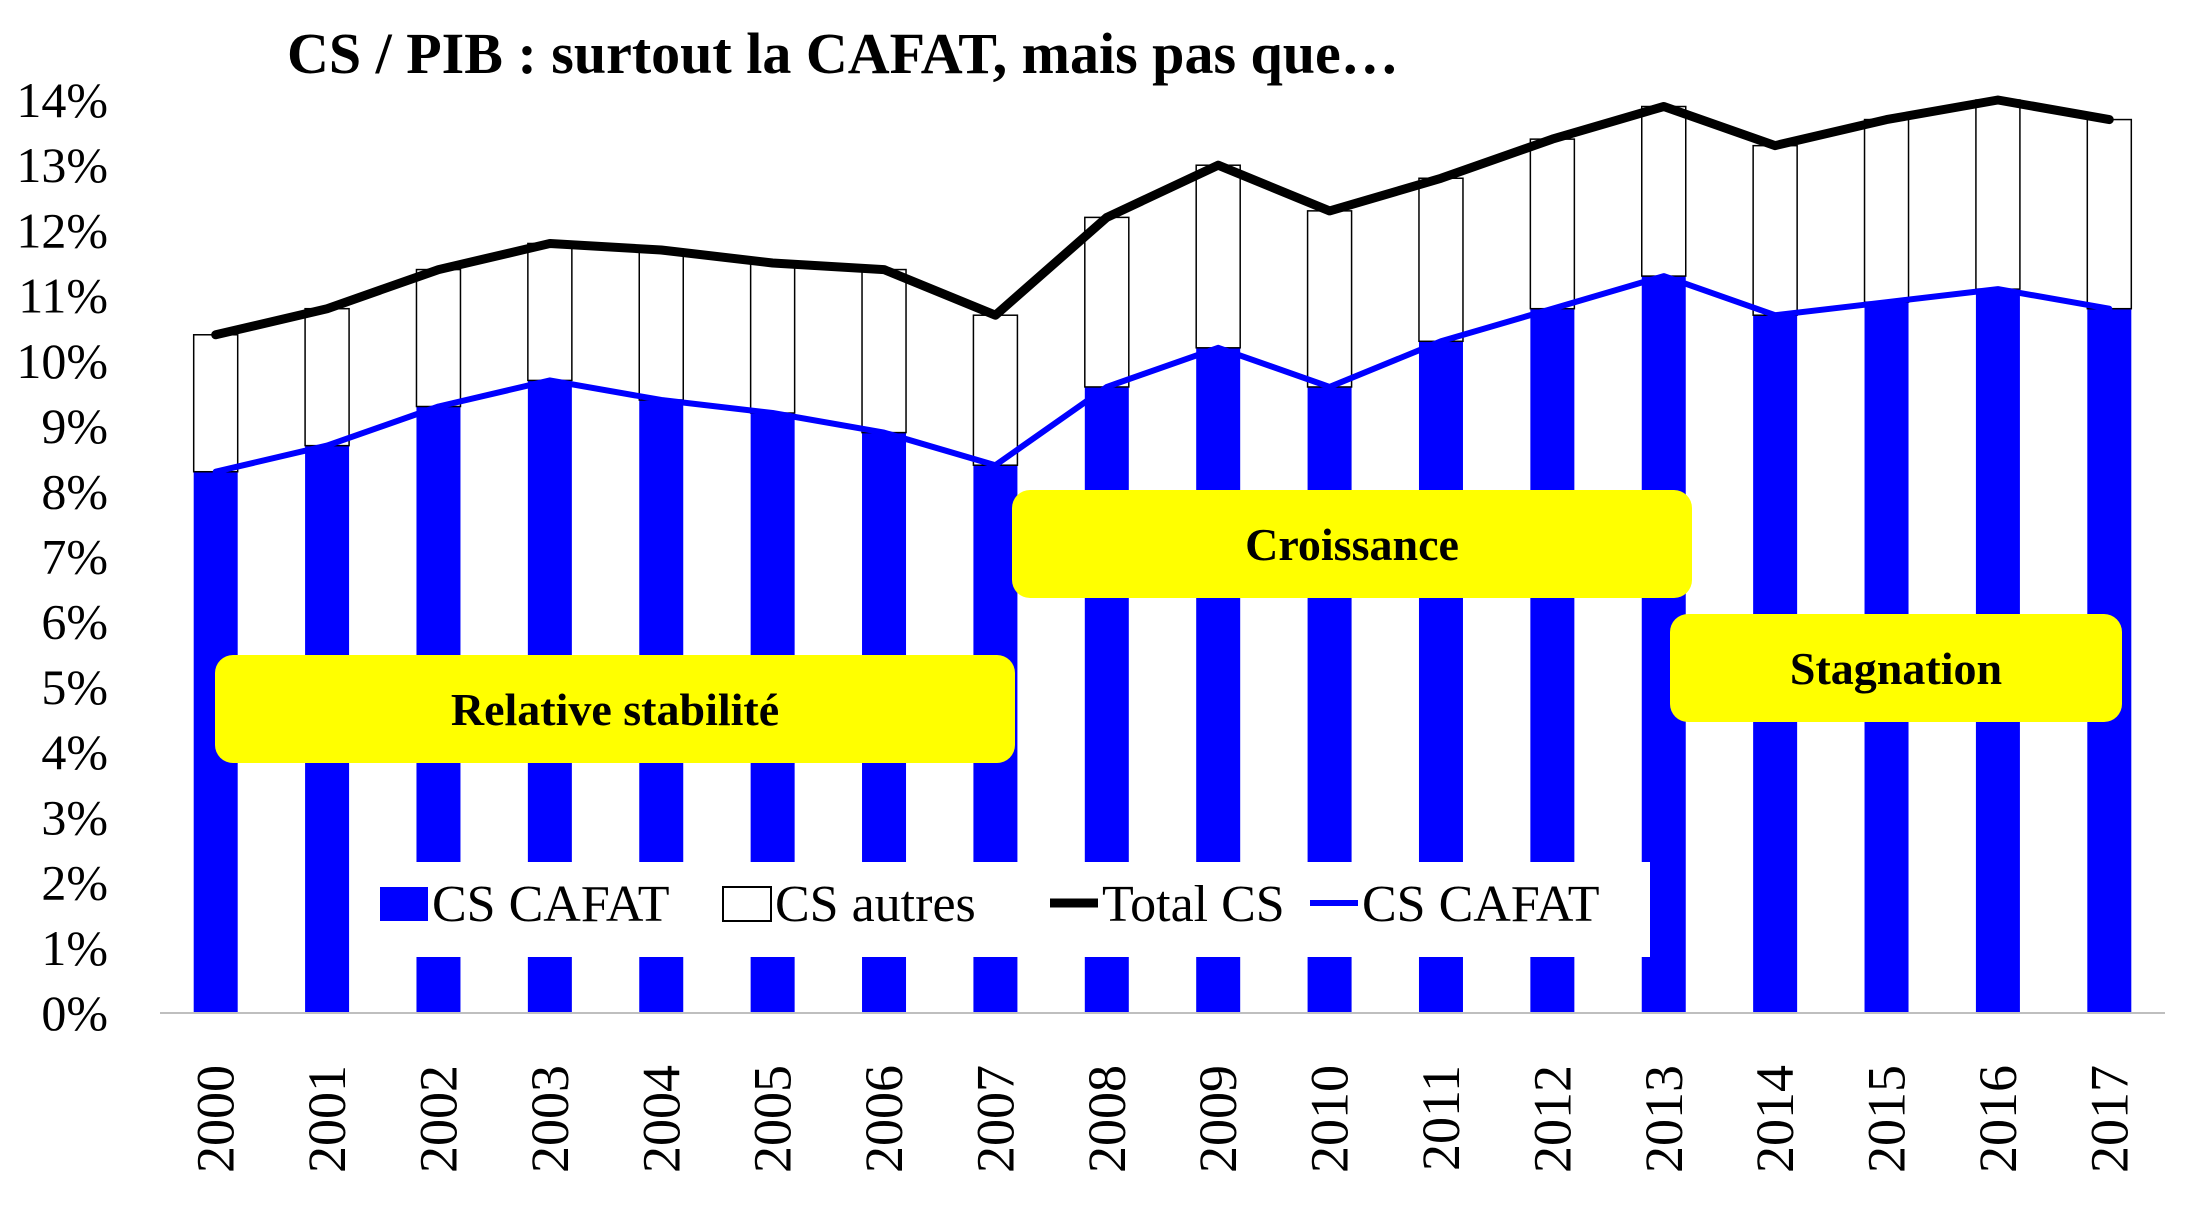 The width and height of the screenshot is (2200, 1225). I want to click on x-tick-label: 2013, so click(1664, 1119).